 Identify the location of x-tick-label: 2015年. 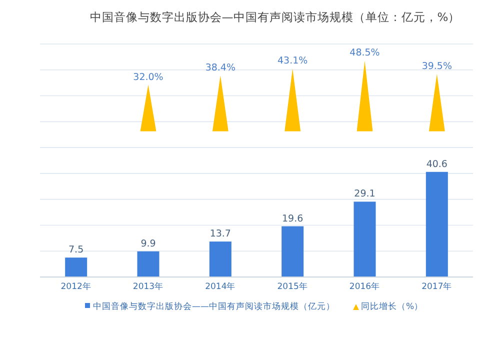
(292, 286).